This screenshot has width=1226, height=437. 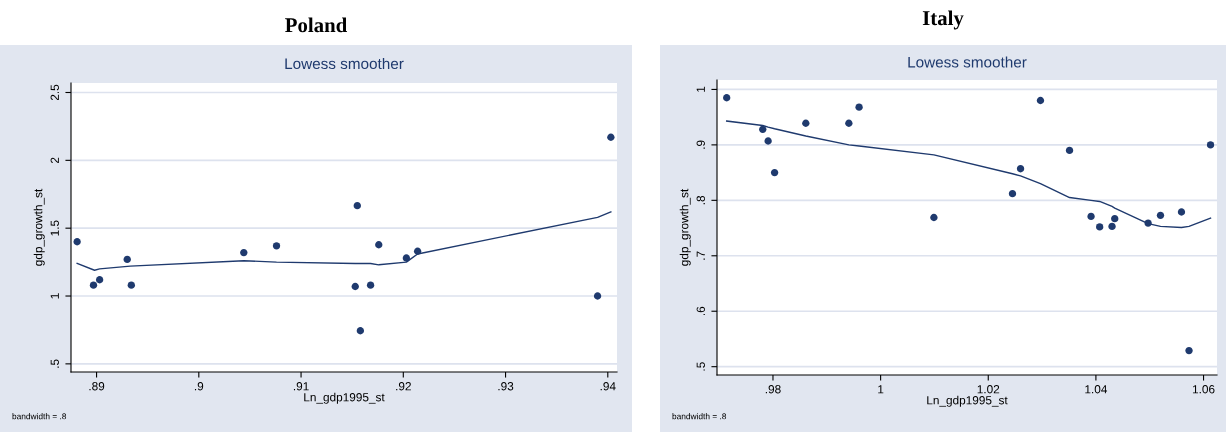 What do you see at coordinates (700, 311) in the screenshot?
I see `y-tick-label: .6` at bounding box center [700, 311].